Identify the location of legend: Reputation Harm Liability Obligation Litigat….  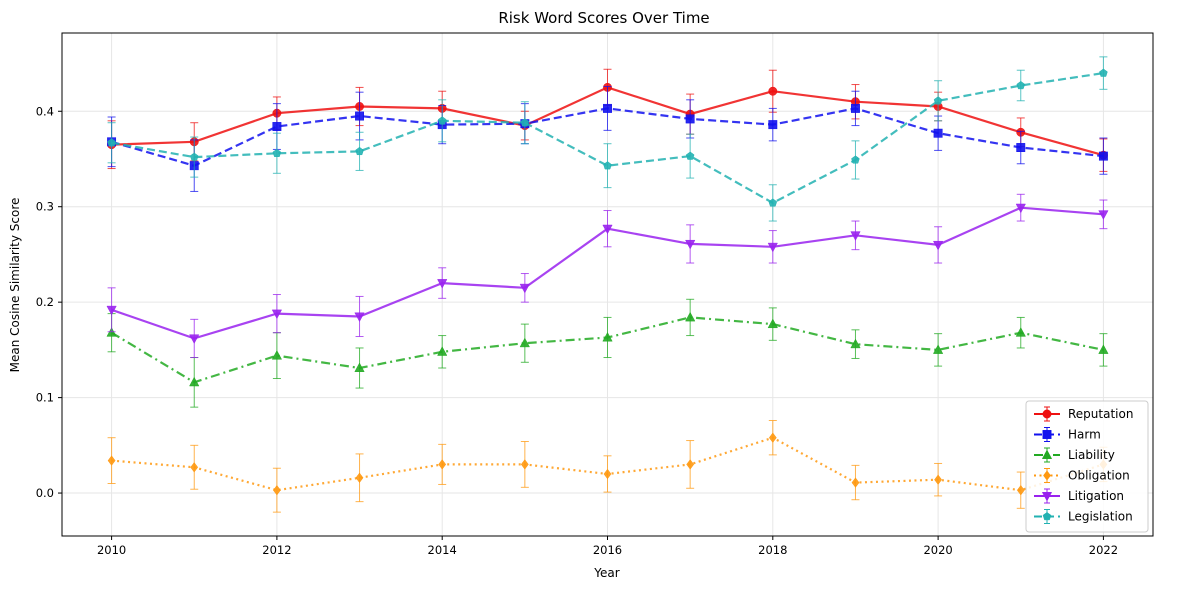
(1087, 466).